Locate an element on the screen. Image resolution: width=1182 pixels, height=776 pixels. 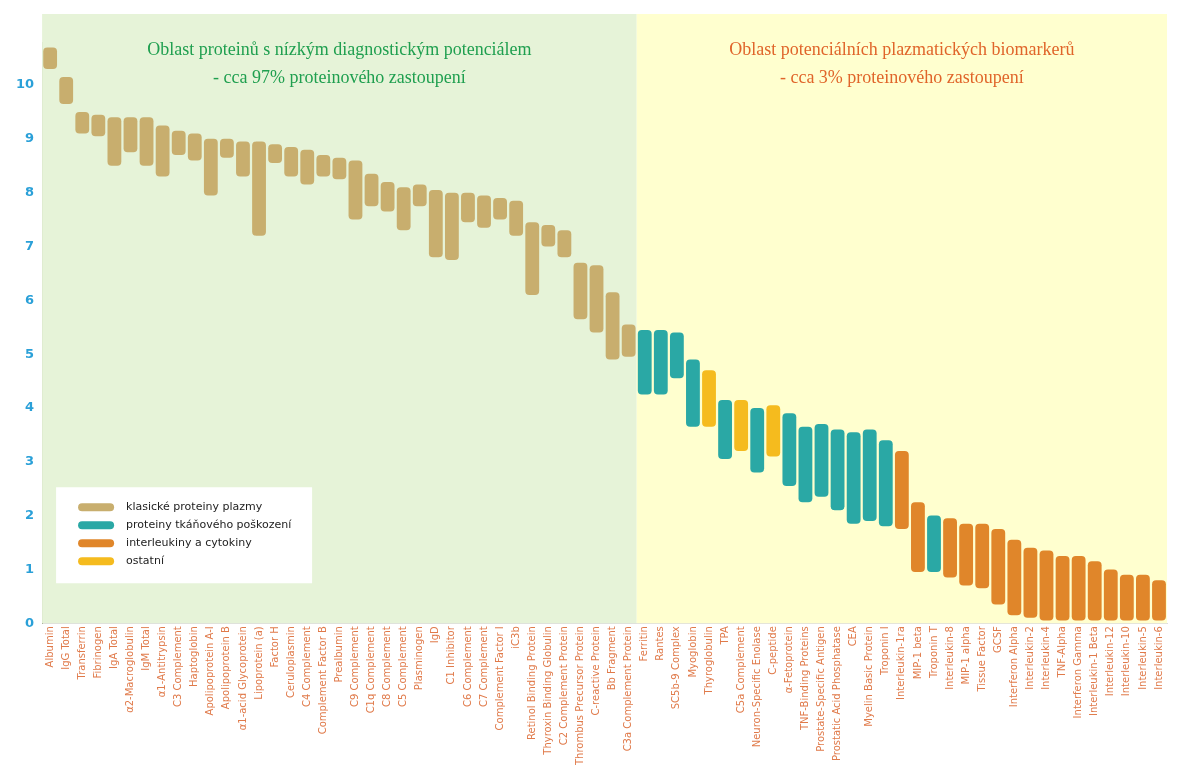
x-tick-label: C1 Inhibitor is located at coordinates (451, 655).